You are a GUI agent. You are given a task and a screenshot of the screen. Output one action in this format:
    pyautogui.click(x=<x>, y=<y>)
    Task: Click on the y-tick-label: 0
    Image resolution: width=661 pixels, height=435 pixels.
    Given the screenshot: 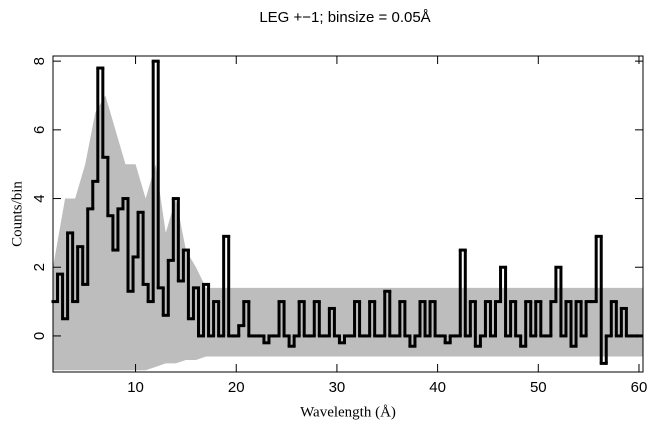 What is the action you would take?
    pyautogui.click(x=39, y=336)
    